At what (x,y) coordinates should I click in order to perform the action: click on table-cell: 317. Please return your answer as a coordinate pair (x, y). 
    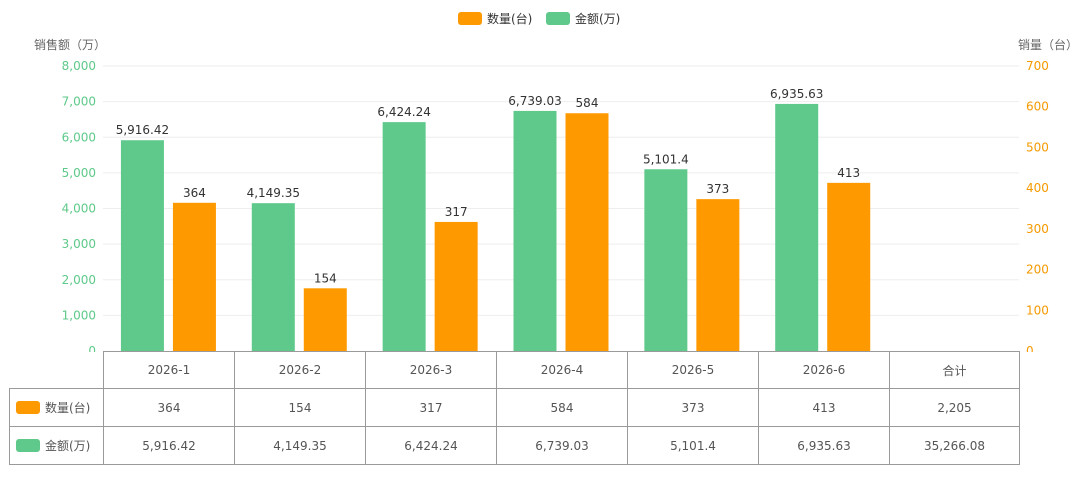
    Looking at the image, I should click on (431, 407).